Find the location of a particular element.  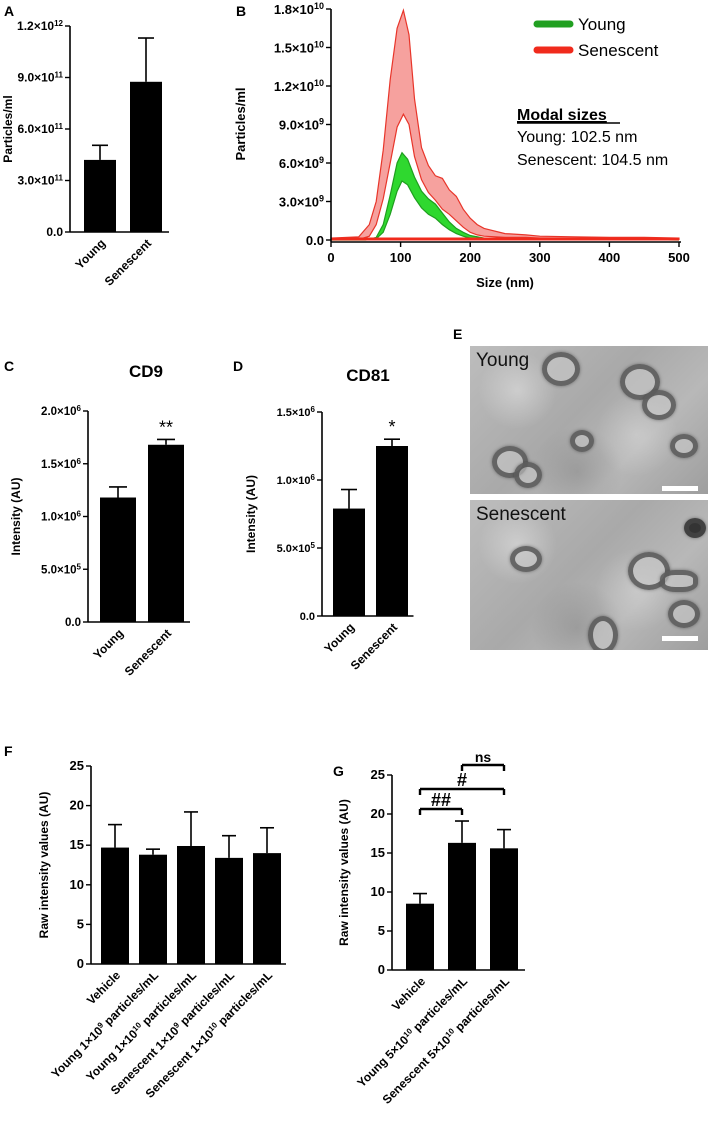

significance-marker: * is located at coordinates (391, 427).